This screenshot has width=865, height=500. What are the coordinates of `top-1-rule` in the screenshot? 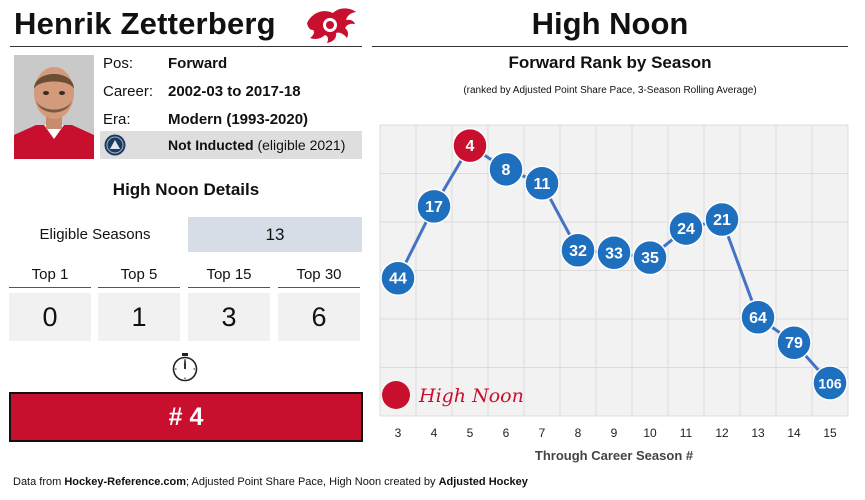 It's located at (50, 287).